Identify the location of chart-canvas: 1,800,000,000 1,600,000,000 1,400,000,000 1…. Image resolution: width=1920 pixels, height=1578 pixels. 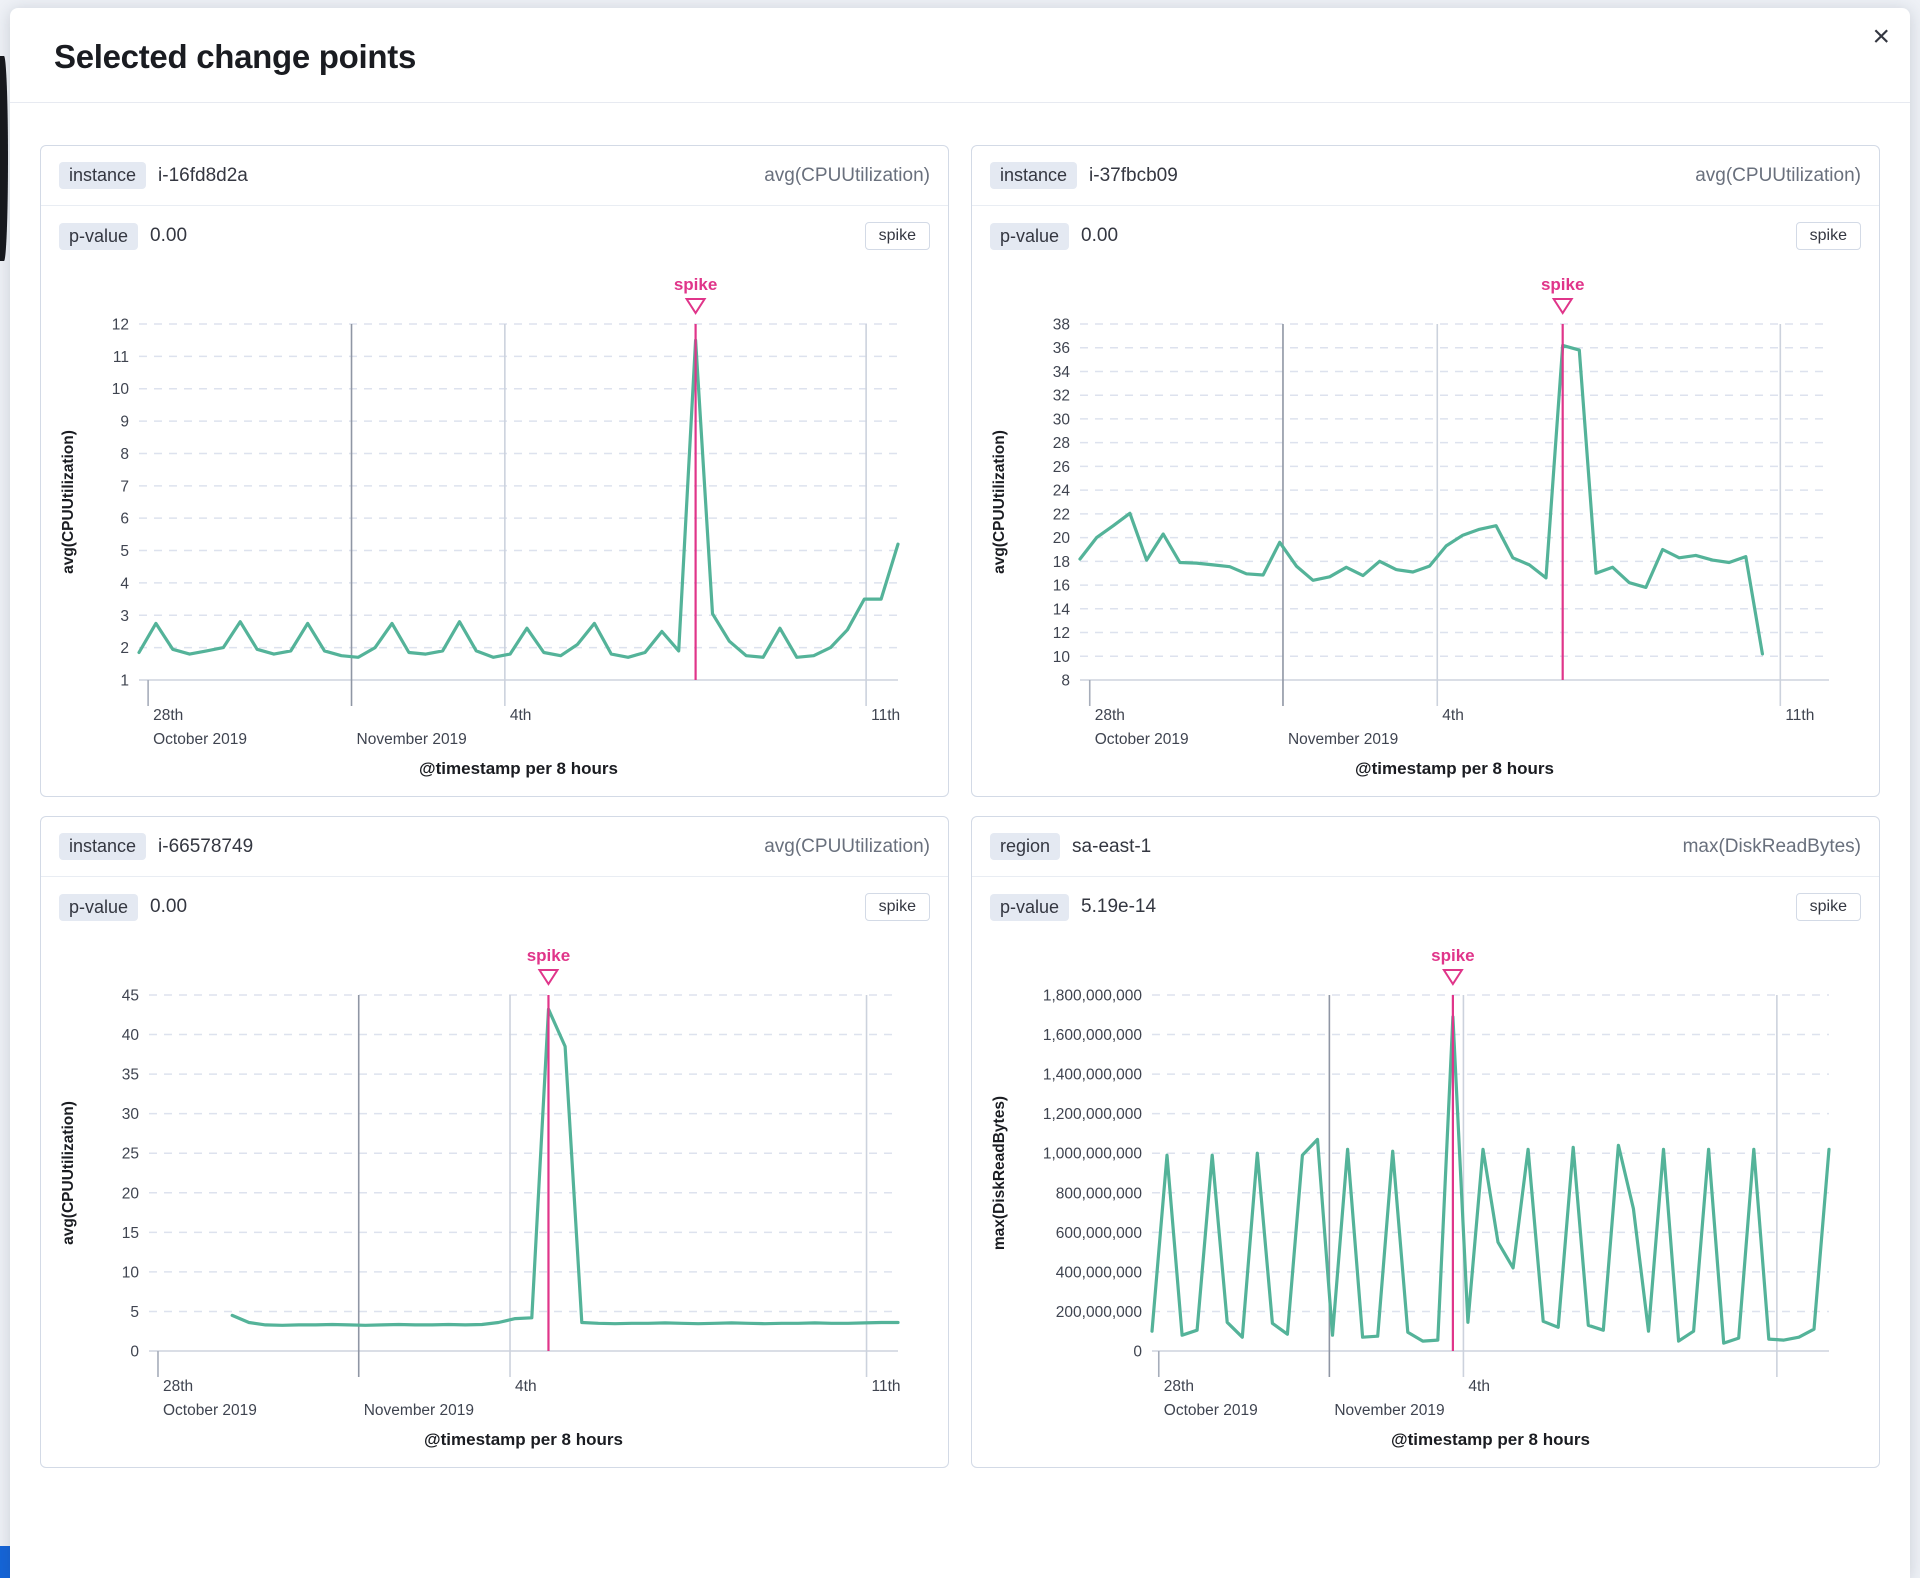
(1418, 1195).